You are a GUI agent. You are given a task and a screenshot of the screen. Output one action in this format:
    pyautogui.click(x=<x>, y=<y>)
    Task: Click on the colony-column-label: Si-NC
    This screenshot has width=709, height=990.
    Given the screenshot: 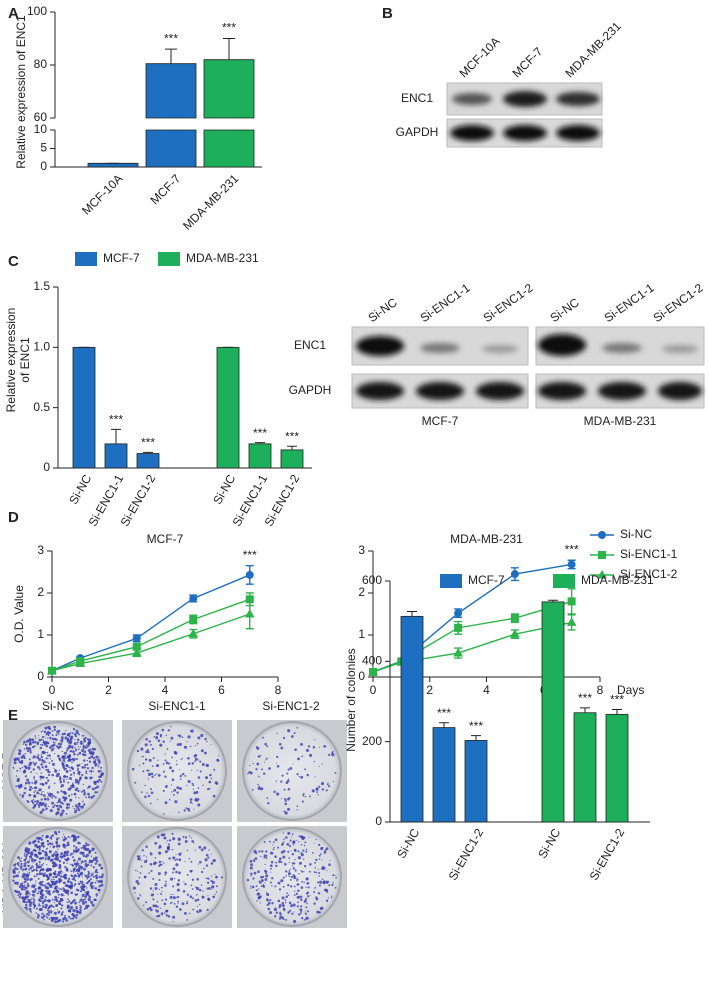 What is the action you would take?
    pyautogui.click(x=58, y=706)
    